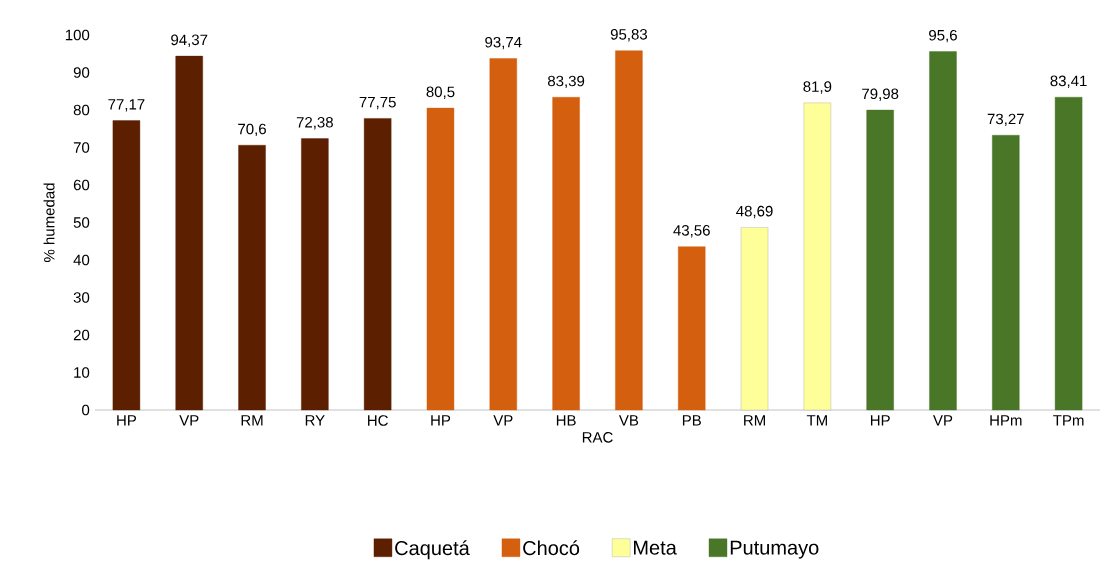 The width and height of the screenshot is (1111, 565). Describe the element at coordinates (81, 335) in the screenshot. I see `y-tick-label: 20` at that location.